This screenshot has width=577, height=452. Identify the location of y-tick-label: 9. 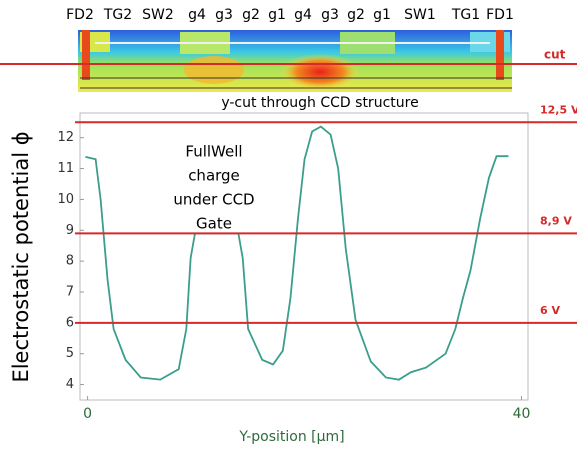
(70, 230).